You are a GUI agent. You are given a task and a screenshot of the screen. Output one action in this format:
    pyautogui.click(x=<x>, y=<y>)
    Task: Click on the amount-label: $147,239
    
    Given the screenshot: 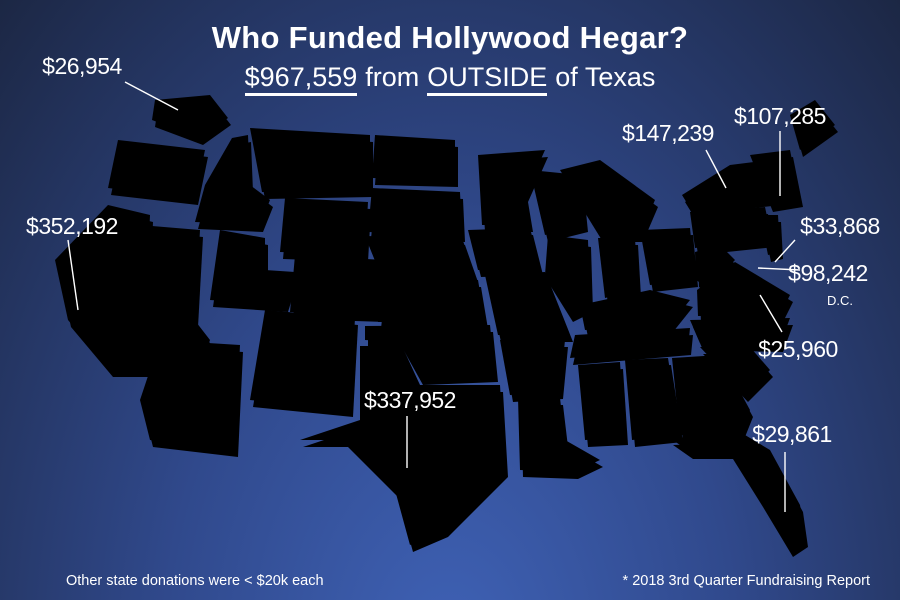 What is the action you would take?
    pyautogui.click(x=668, y=133)
    